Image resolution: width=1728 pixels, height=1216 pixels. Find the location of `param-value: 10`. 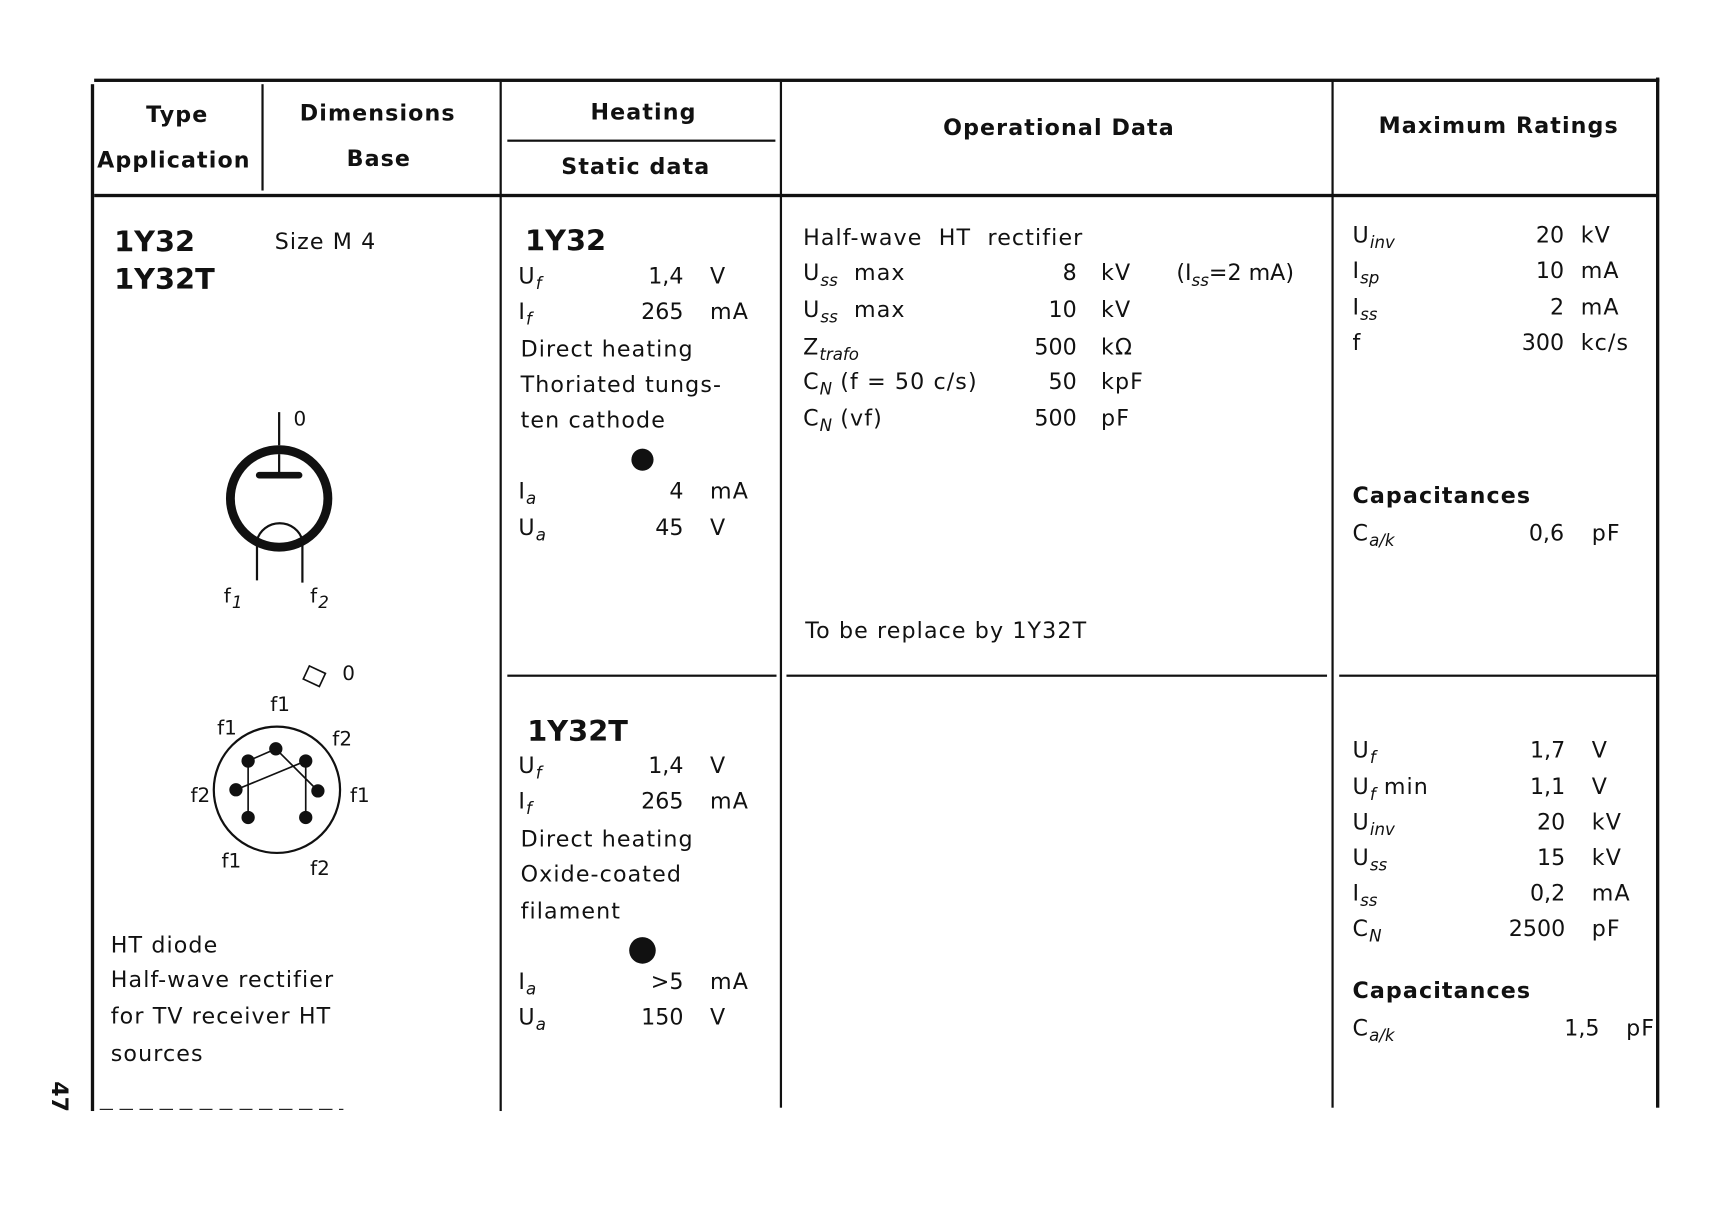

param-value: 10 is located at coordinates (1062, 309).